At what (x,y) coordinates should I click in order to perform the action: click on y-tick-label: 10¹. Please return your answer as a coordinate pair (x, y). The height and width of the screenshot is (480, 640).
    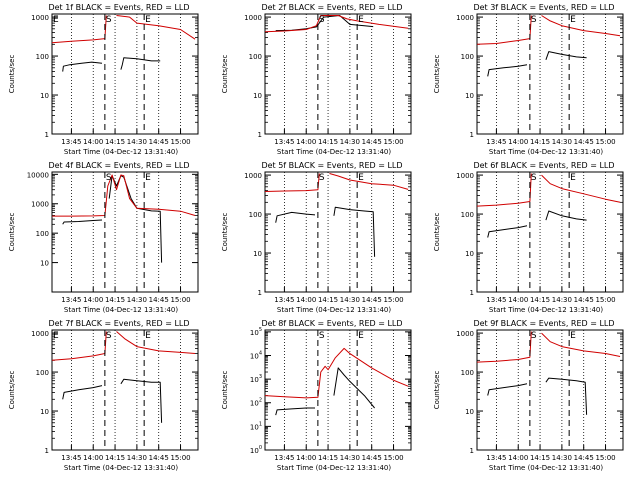
    Looking at the image, I should click on (256, 426).